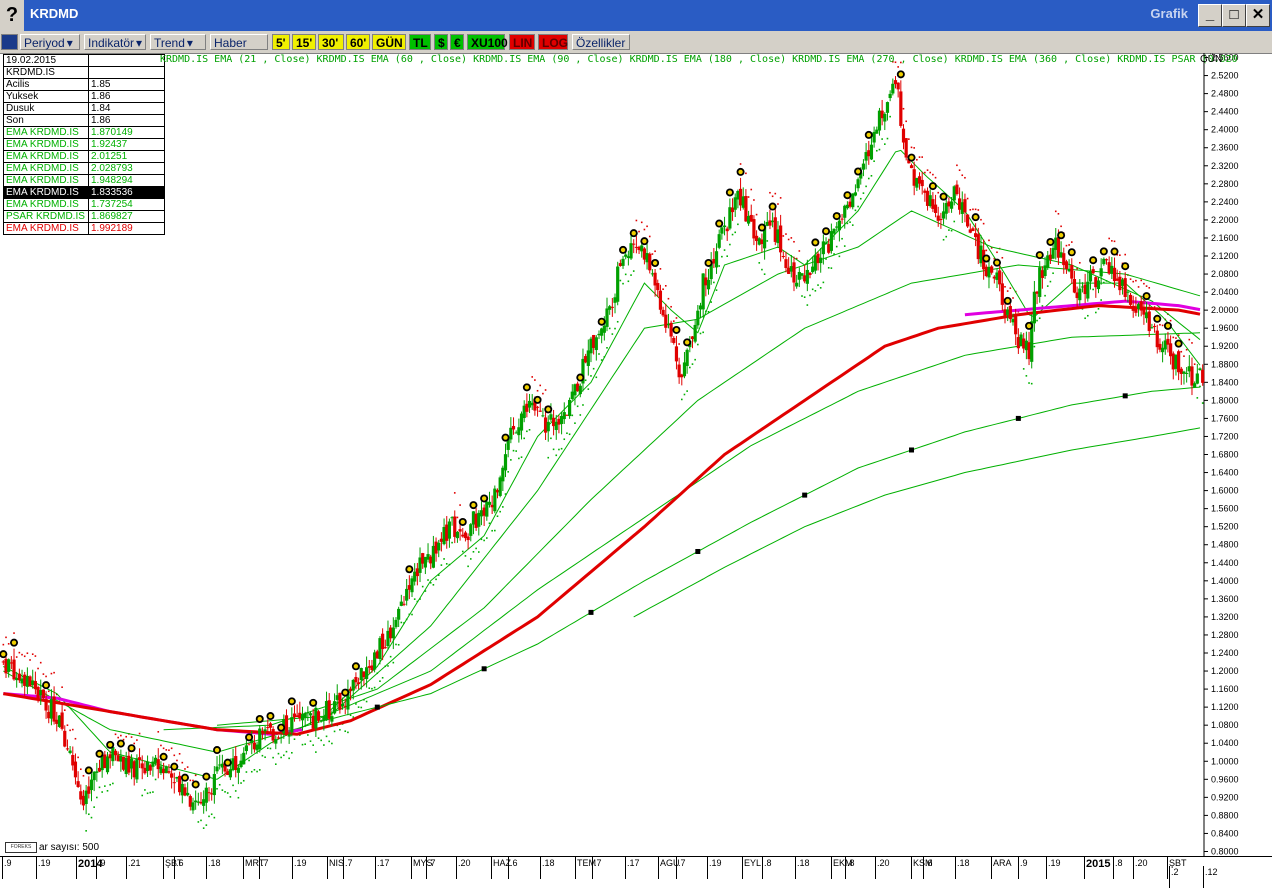 The height and width of the screenshot is (888, 1272). Describe the element at coordinates (1234, 15) in the screenshot. I see `maximize-button: □` at that location.